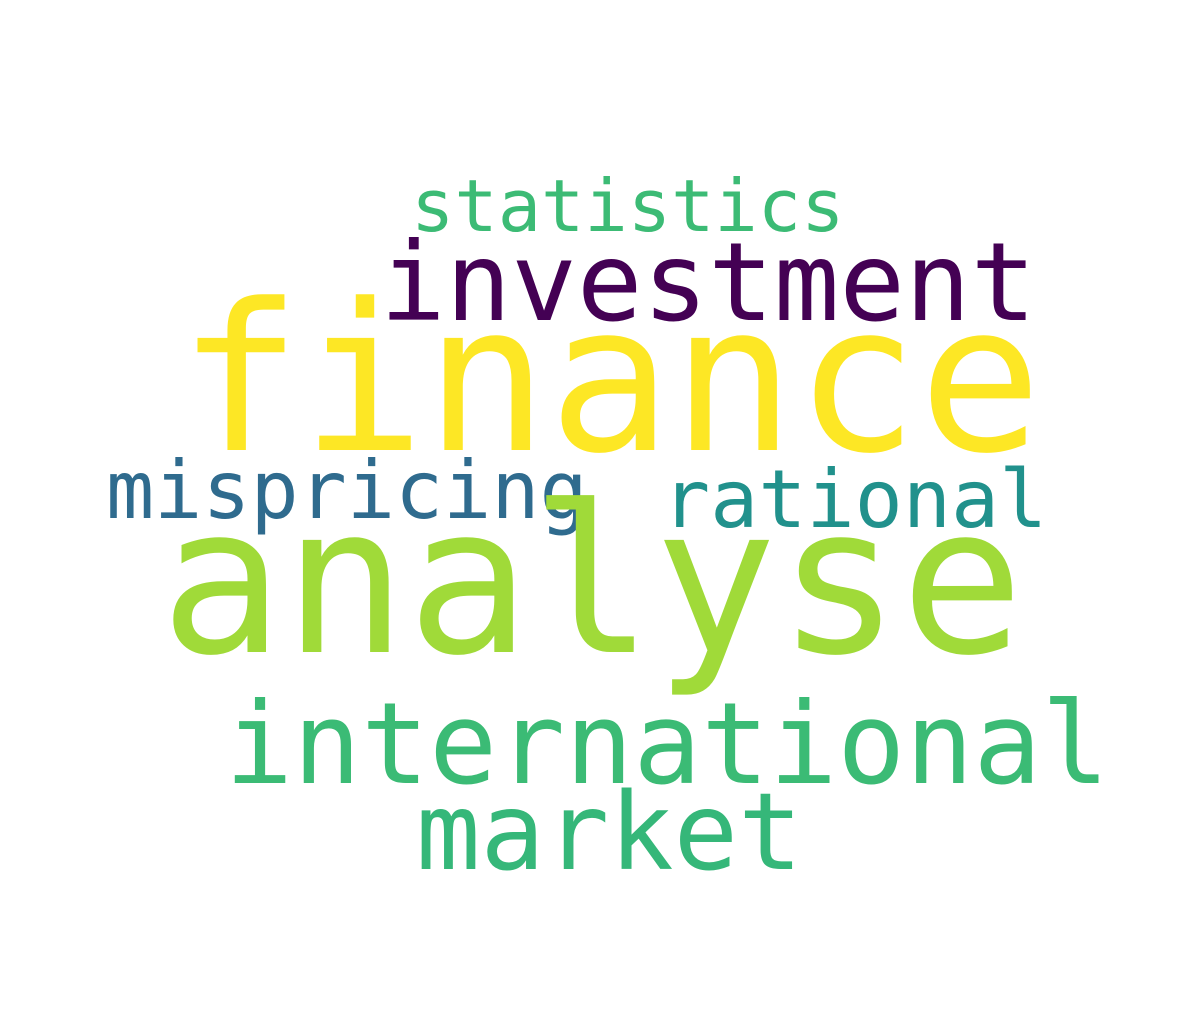 The image size is (1190, 1028). I want to click on word-investment: investment, so click(708, 282).